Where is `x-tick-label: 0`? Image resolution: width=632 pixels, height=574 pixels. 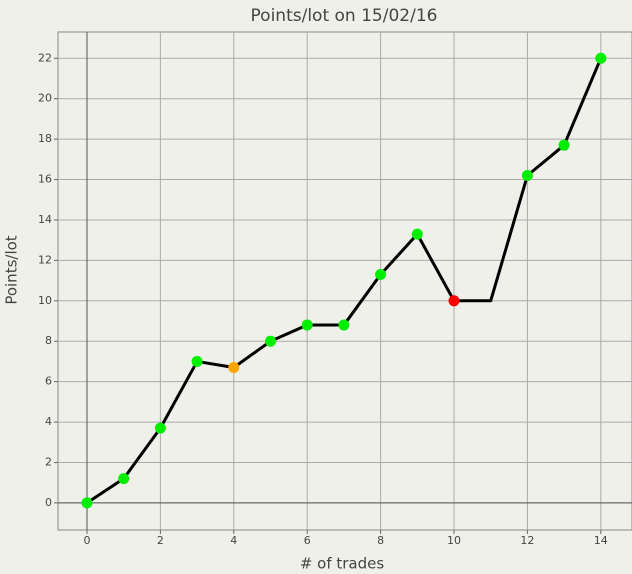
x-tick-label: 0 is located at coordinates (86, 540).